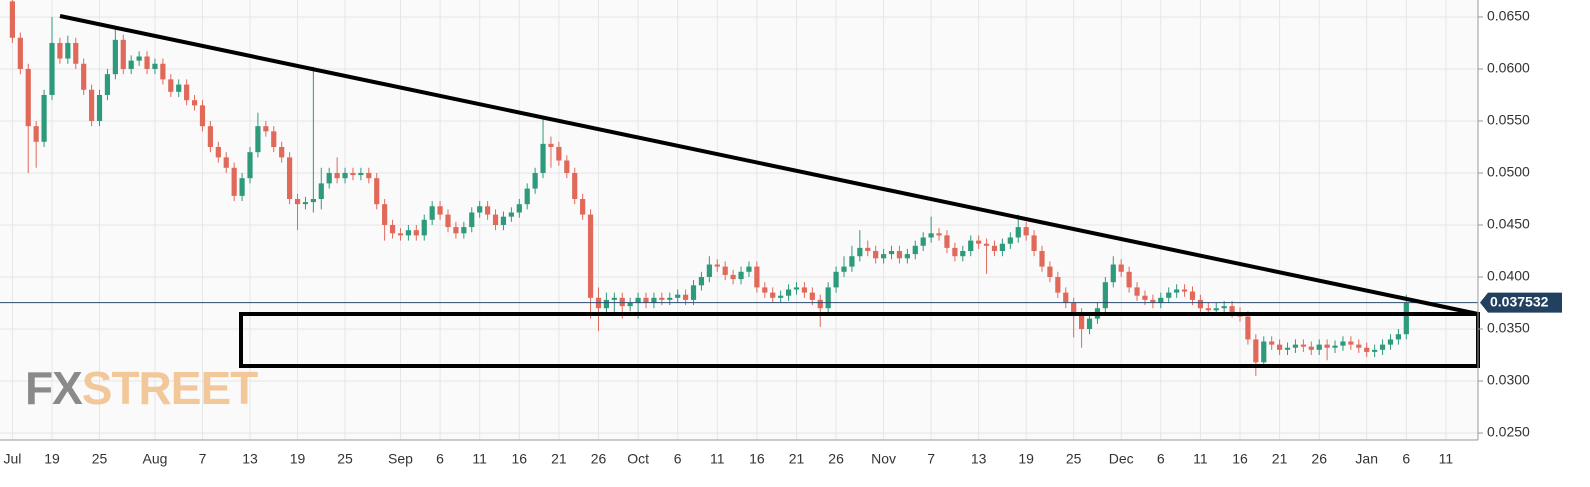  What do you see at coordinates (1508, 276) in the screenshot?
I see `y-tick-label: 0.0400` at bounding box center [1508, 276].